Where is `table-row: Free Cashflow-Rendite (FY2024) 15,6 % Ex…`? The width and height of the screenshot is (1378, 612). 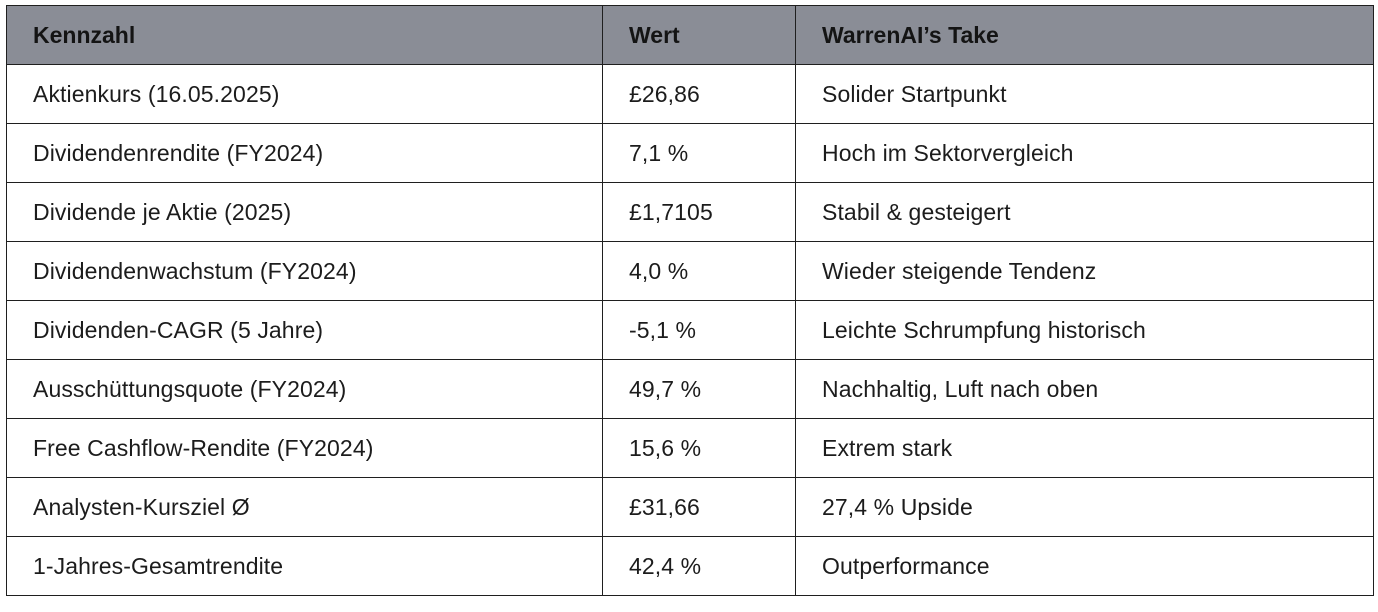 table-row: Free Cashflow-Rendite (FY2024) 15,6 % Ex… is located at coordinates (690, 448).